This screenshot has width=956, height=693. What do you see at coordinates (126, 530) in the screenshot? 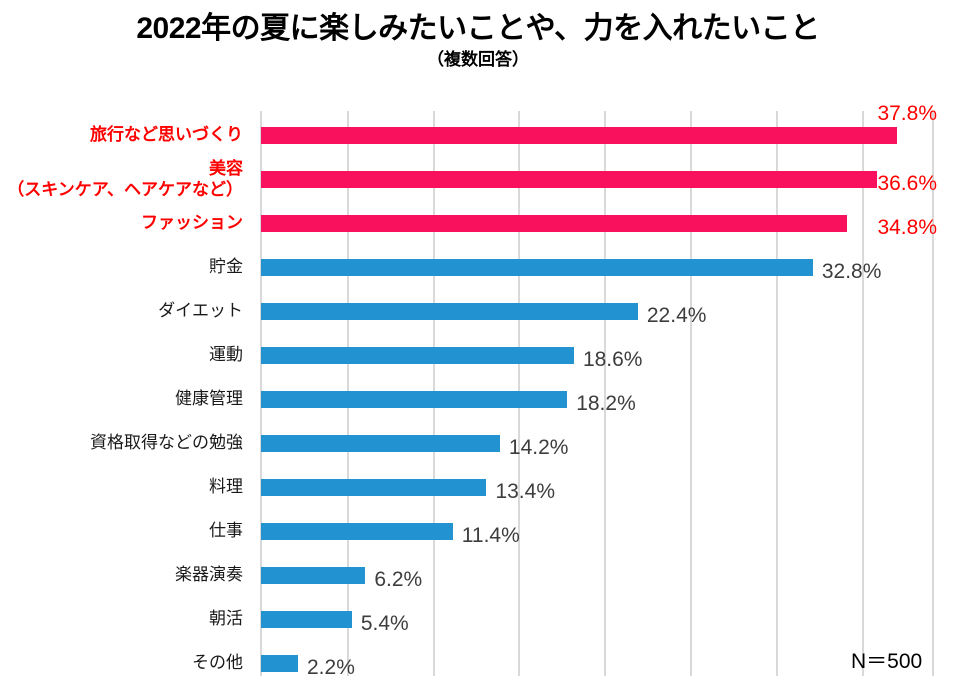
I see `category-label: 仕事` at bounding box center [126, 530].